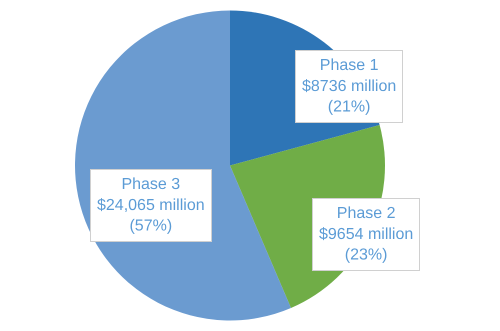  What do you see at coordinates (349, 107) in the screenshot?
I see `data-label: (21%)` at bounding box center [349, 107].